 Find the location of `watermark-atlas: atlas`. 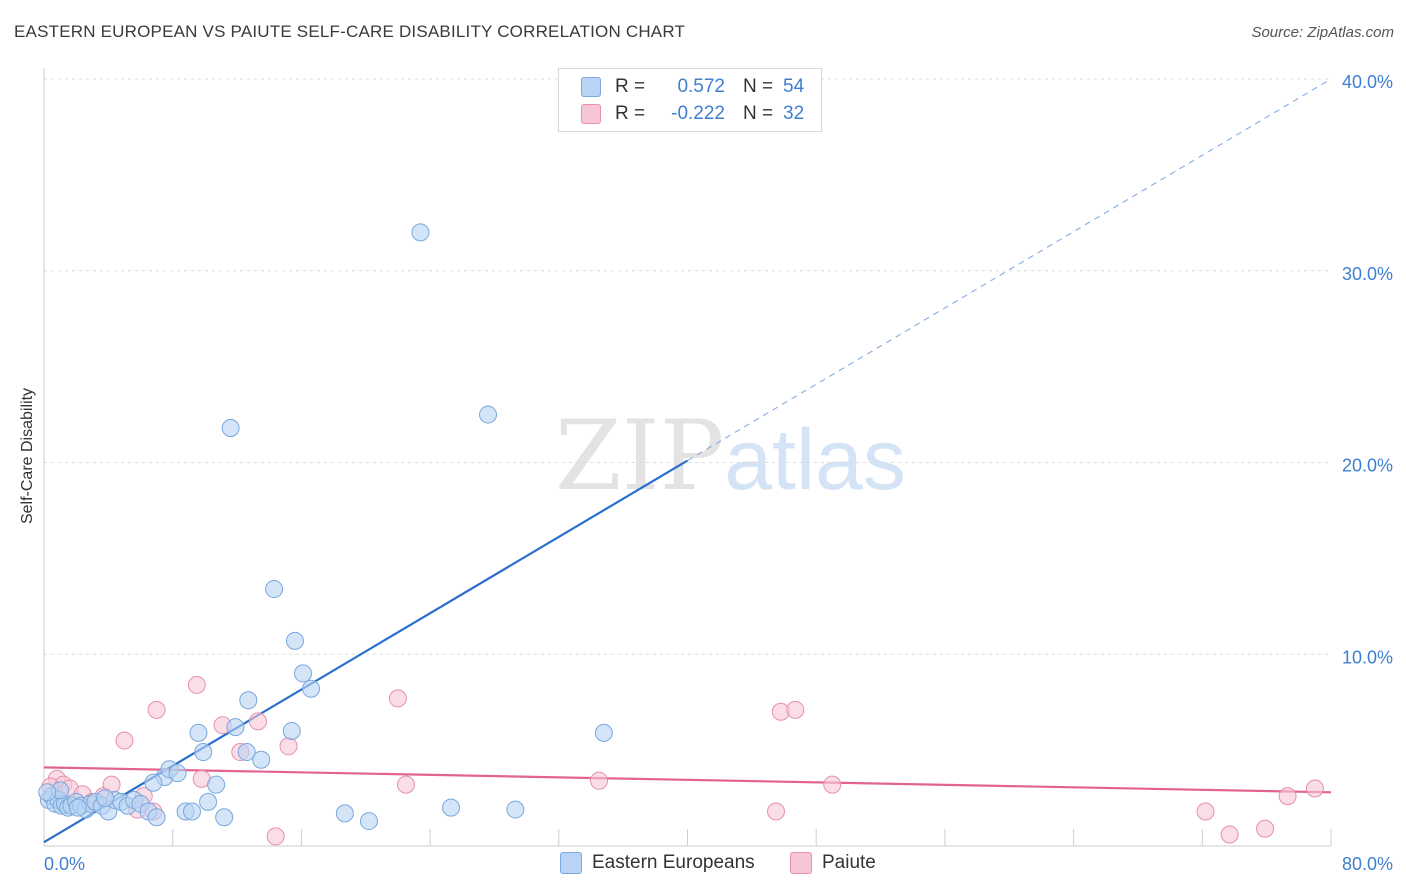

watermark-atlas: atlas is located at coordinates (815, 460).